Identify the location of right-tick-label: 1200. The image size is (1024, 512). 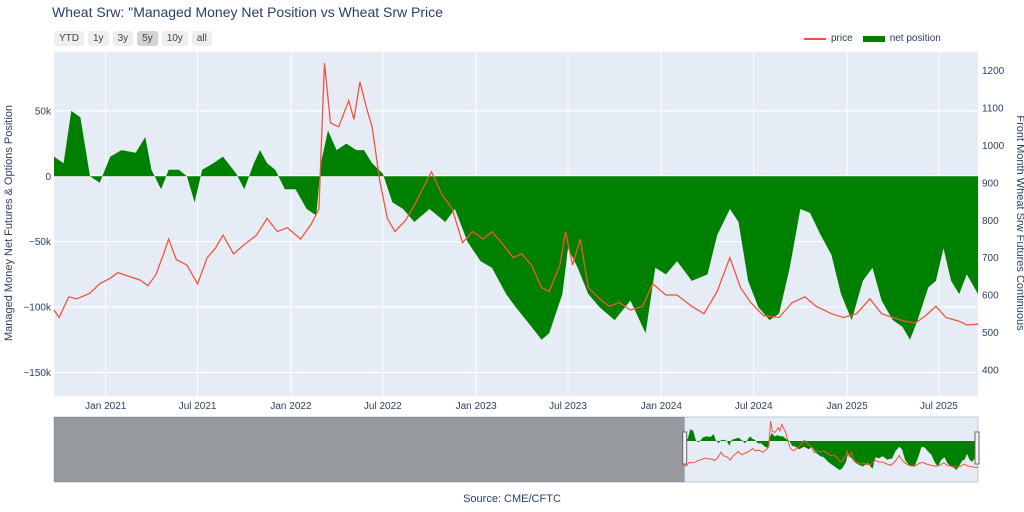
(993, 71).